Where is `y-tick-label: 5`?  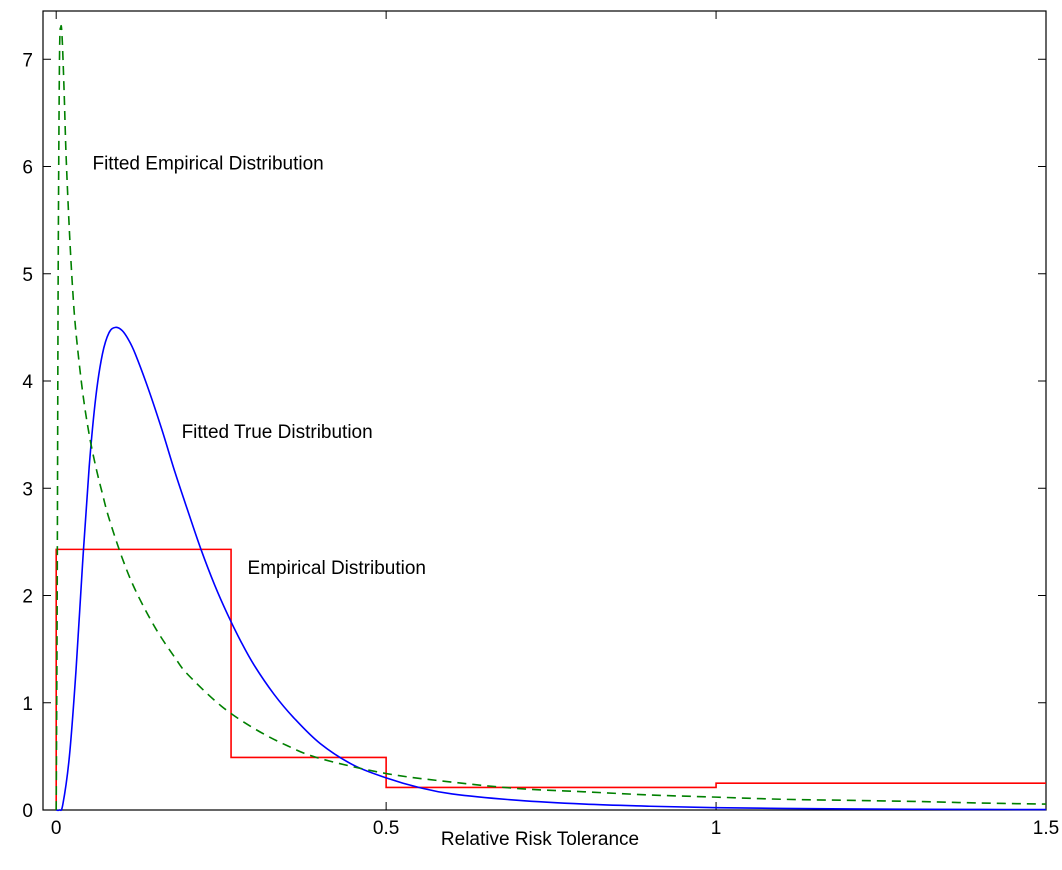 y-tick-label: 5 is located at coordinates (27, 275).